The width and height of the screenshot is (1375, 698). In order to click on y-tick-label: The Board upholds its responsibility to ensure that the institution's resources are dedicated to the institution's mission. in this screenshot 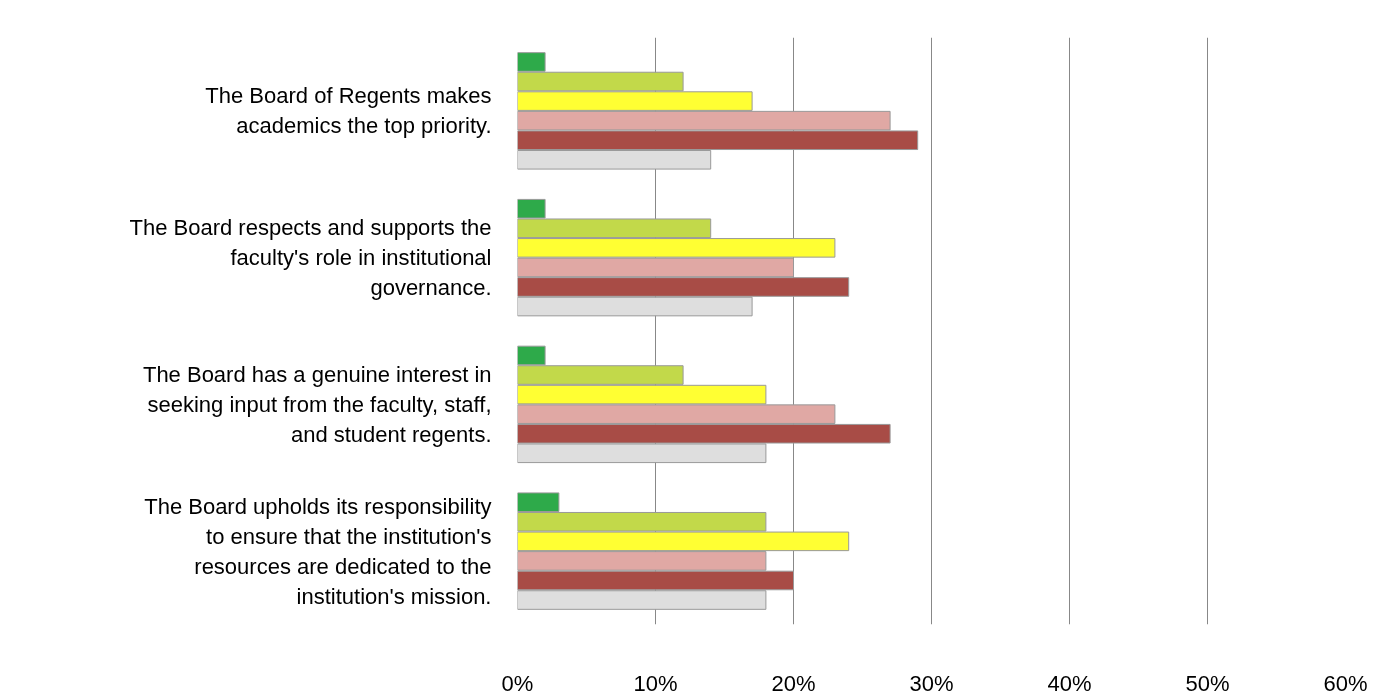, I will do `click(318, 551)`.